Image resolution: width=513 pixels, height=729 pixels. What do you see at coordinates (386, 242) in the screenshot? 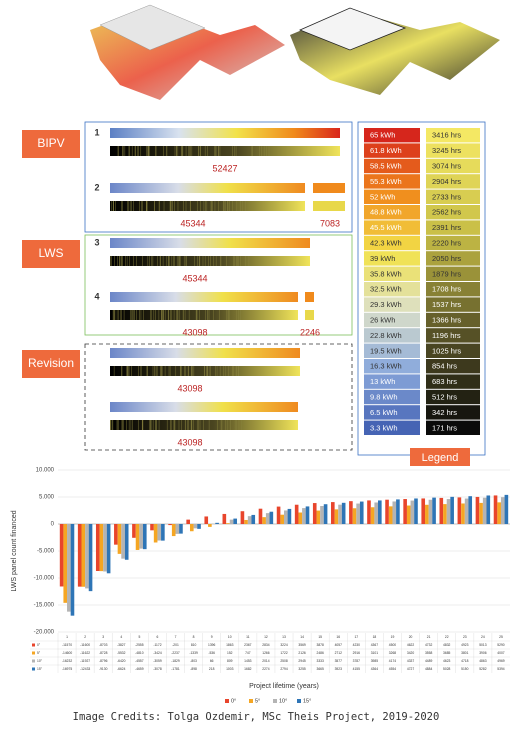
I see `legend-energy-label: 42.3 kWh` at bounding box center [386, 242].